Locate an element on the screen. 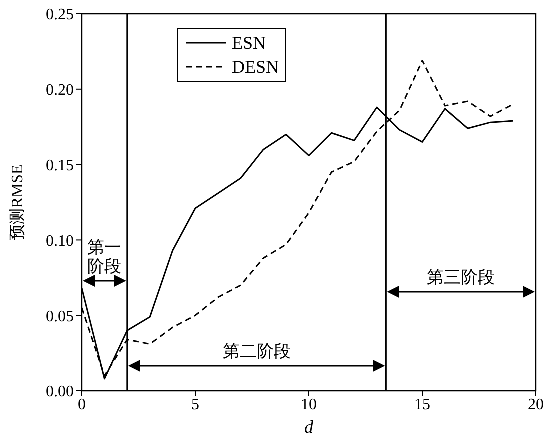 The width and height of the screenshot is (549, 439). annotation: 第二阶段 is located at coordinates (257, 352).